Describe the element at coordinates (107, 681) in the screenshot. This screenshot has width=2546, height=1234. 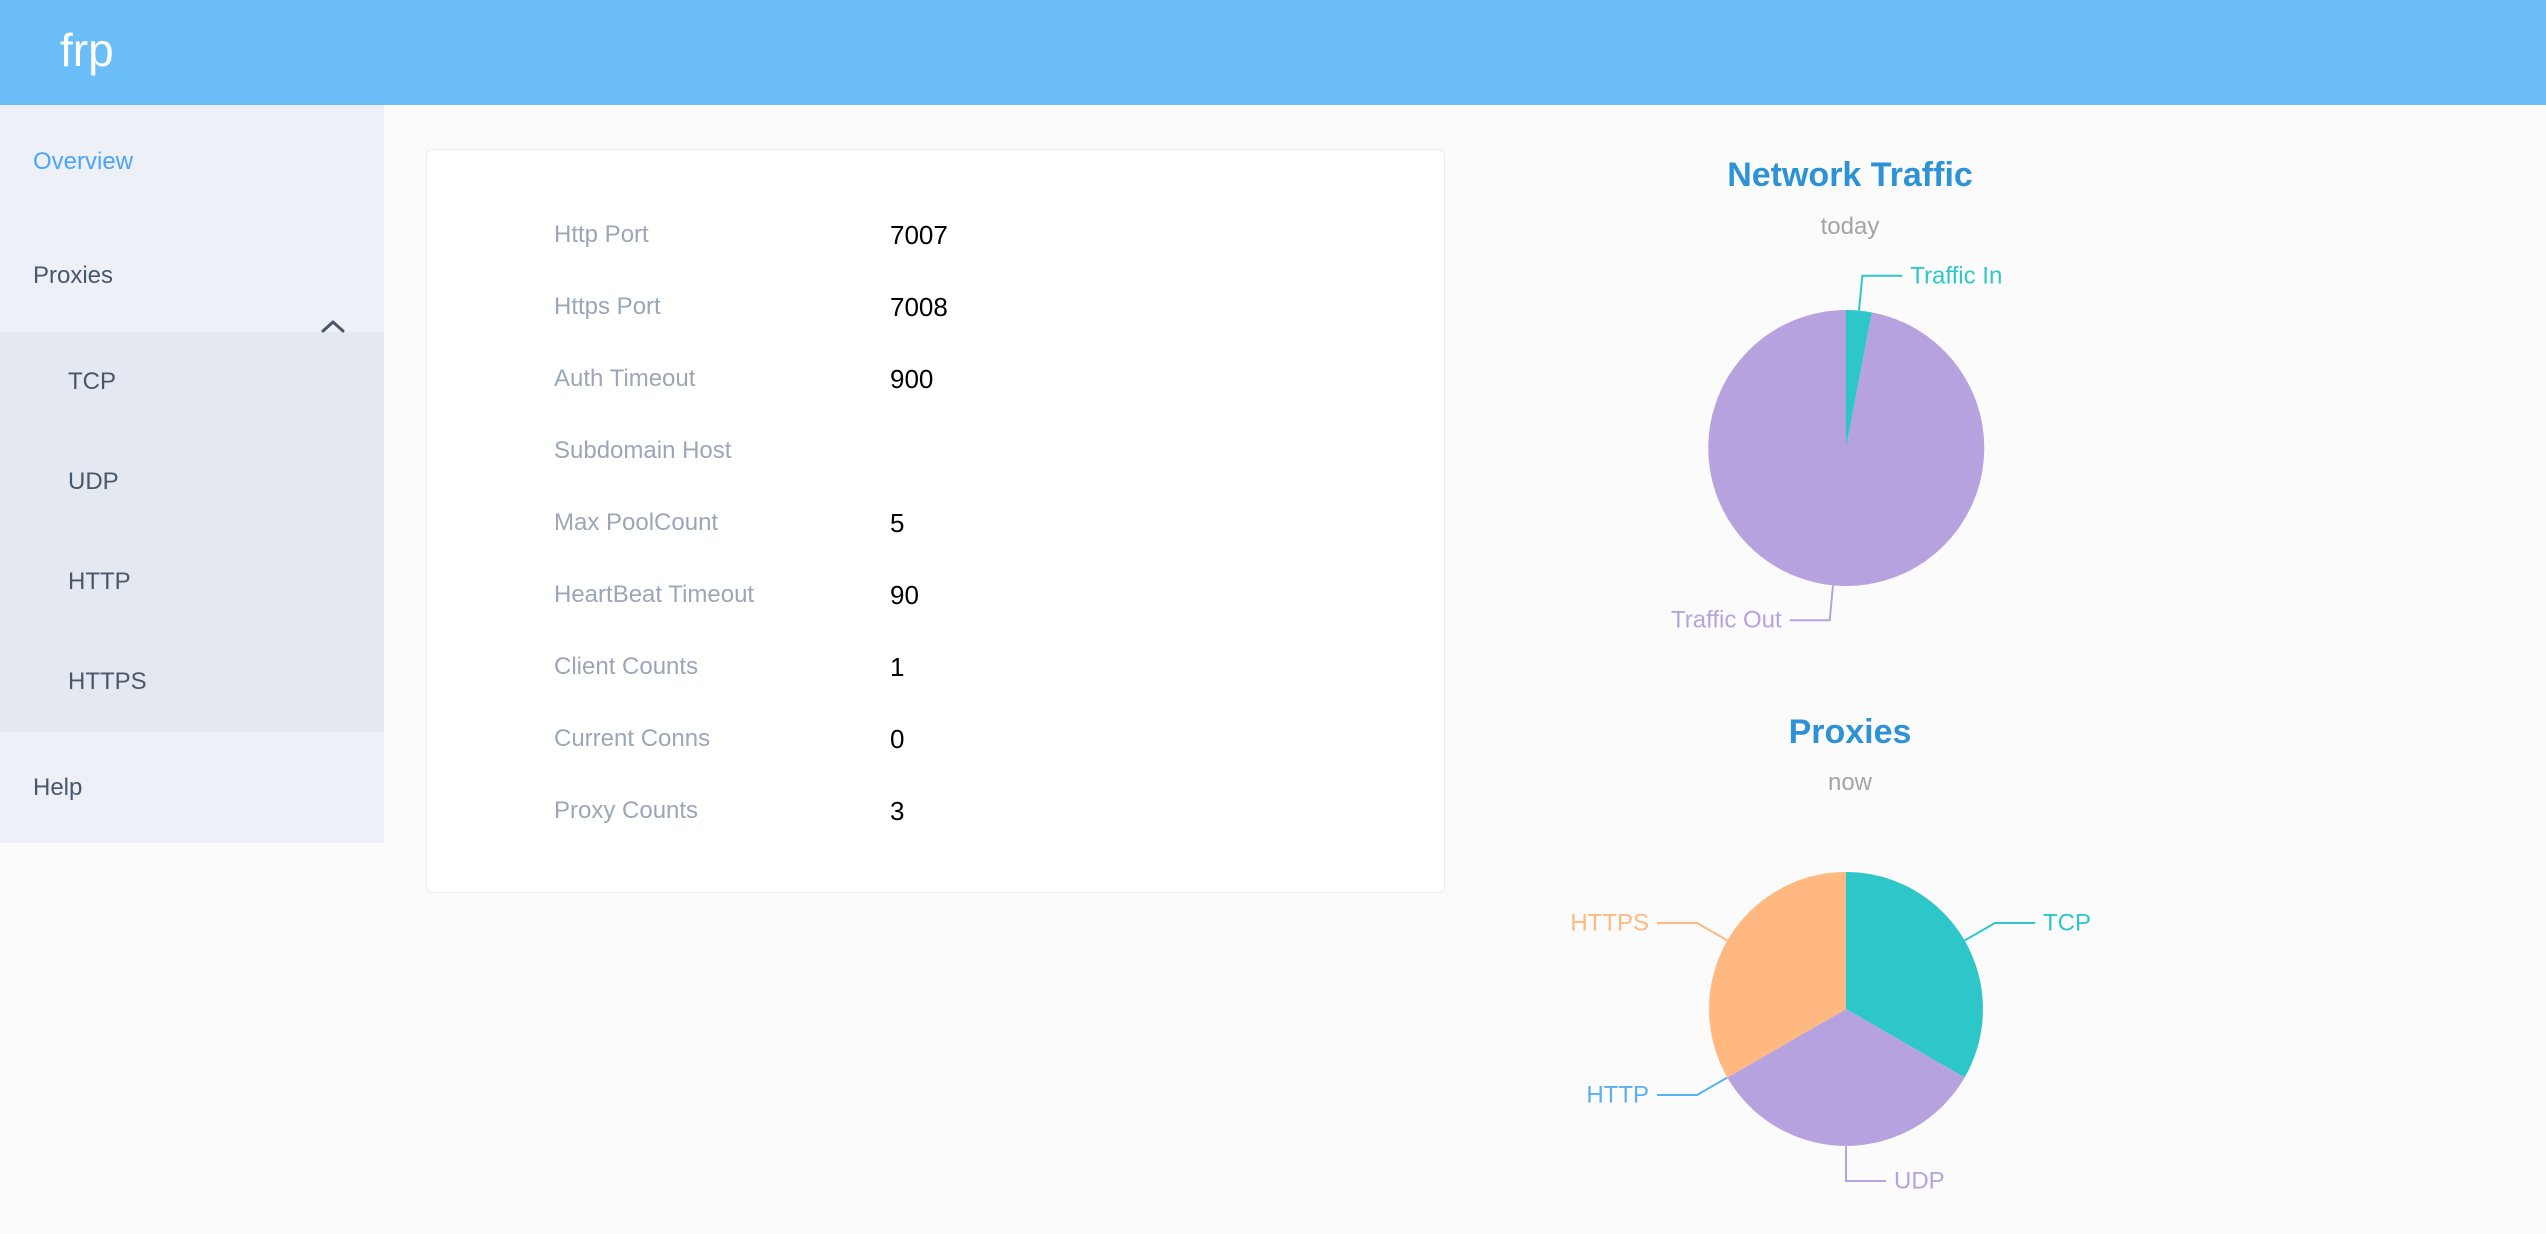
I see `sidebar-item-https: HTTPS` at that location.